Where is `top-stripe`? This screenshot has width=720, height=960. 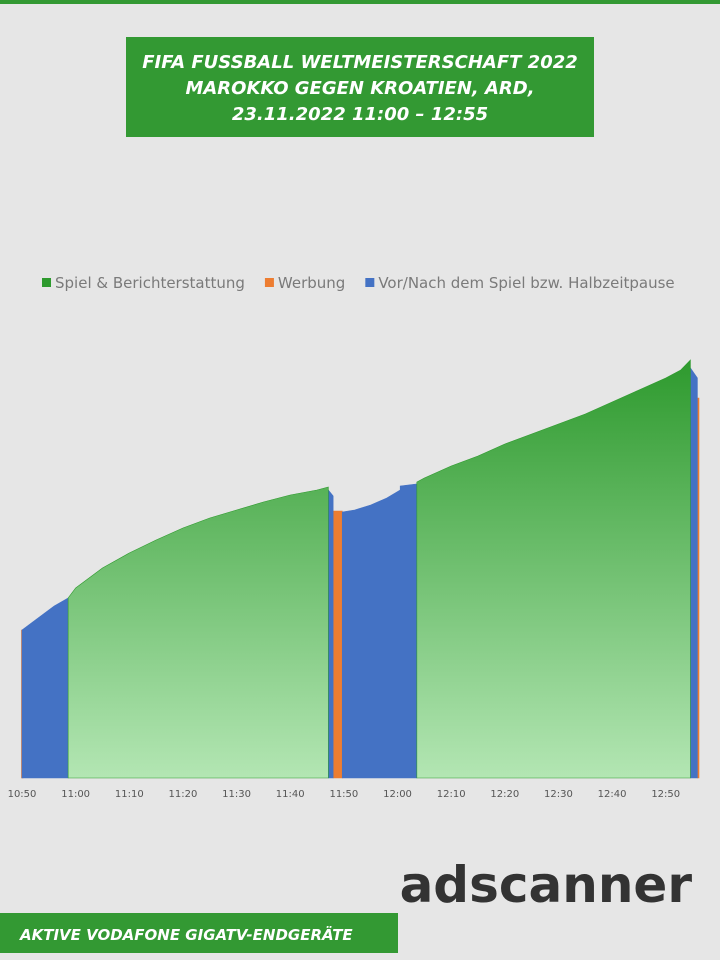
top-stripe is located at coordinates (360, 2).